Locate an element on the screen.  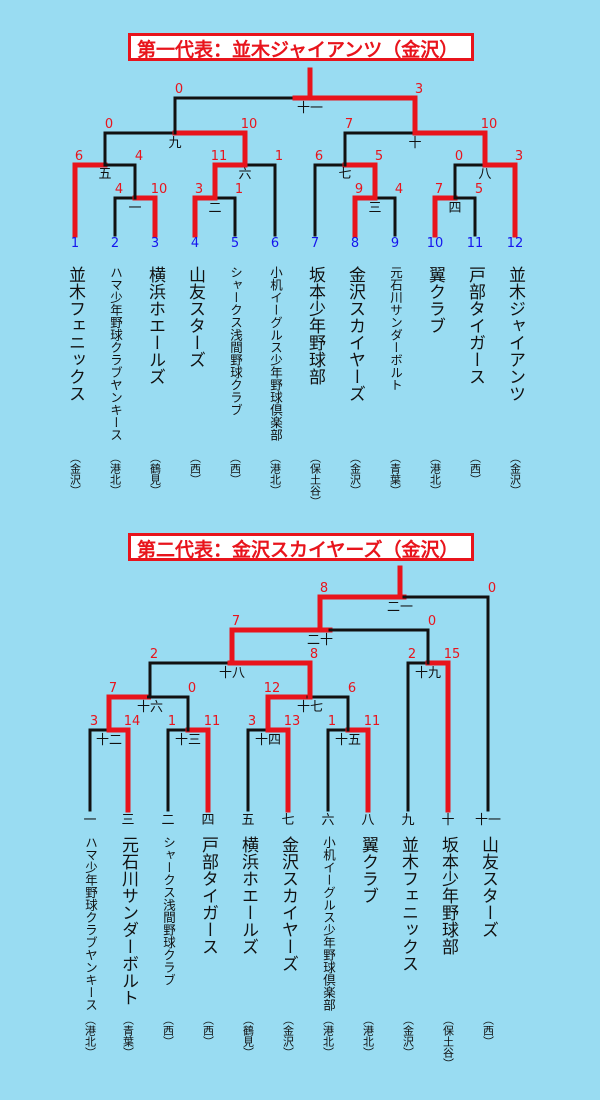
match-label: 十八 is located at coordinates (232, 673).